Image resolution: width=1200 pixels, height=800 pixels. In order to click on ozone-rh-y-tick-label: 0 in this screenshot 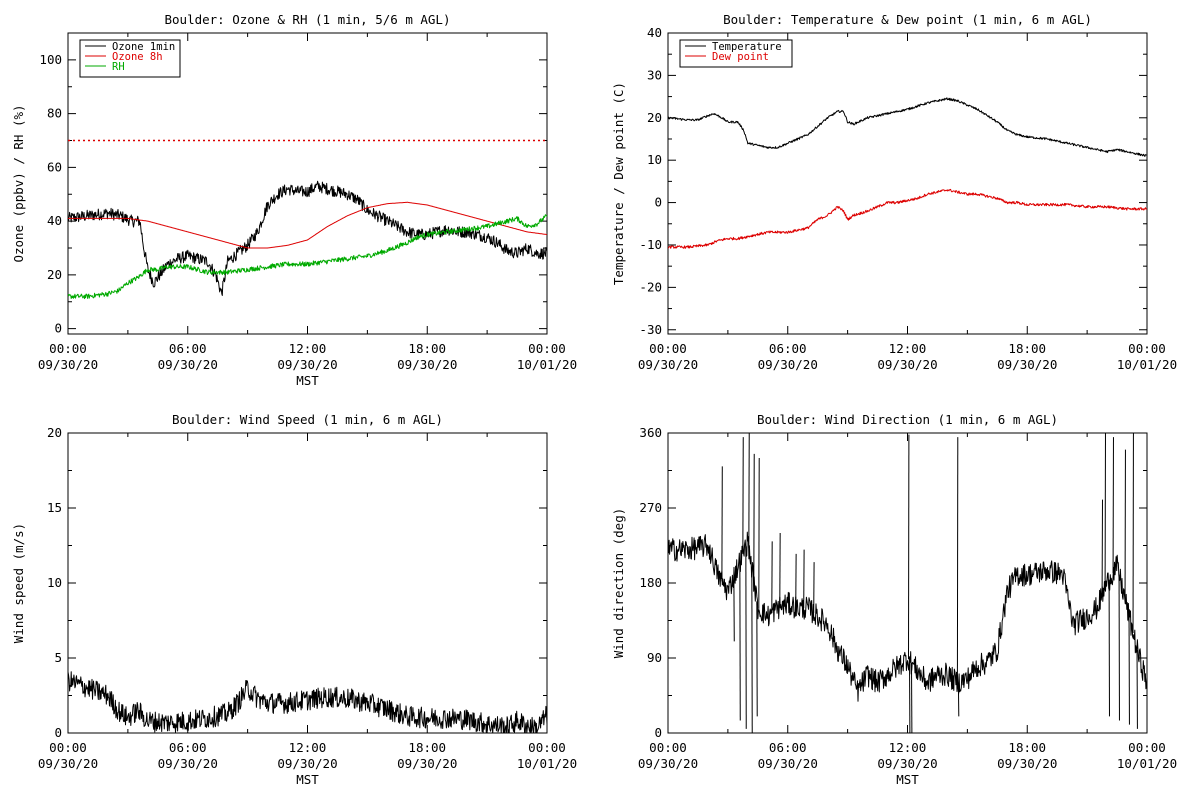, I will do `click(58, 328)`.